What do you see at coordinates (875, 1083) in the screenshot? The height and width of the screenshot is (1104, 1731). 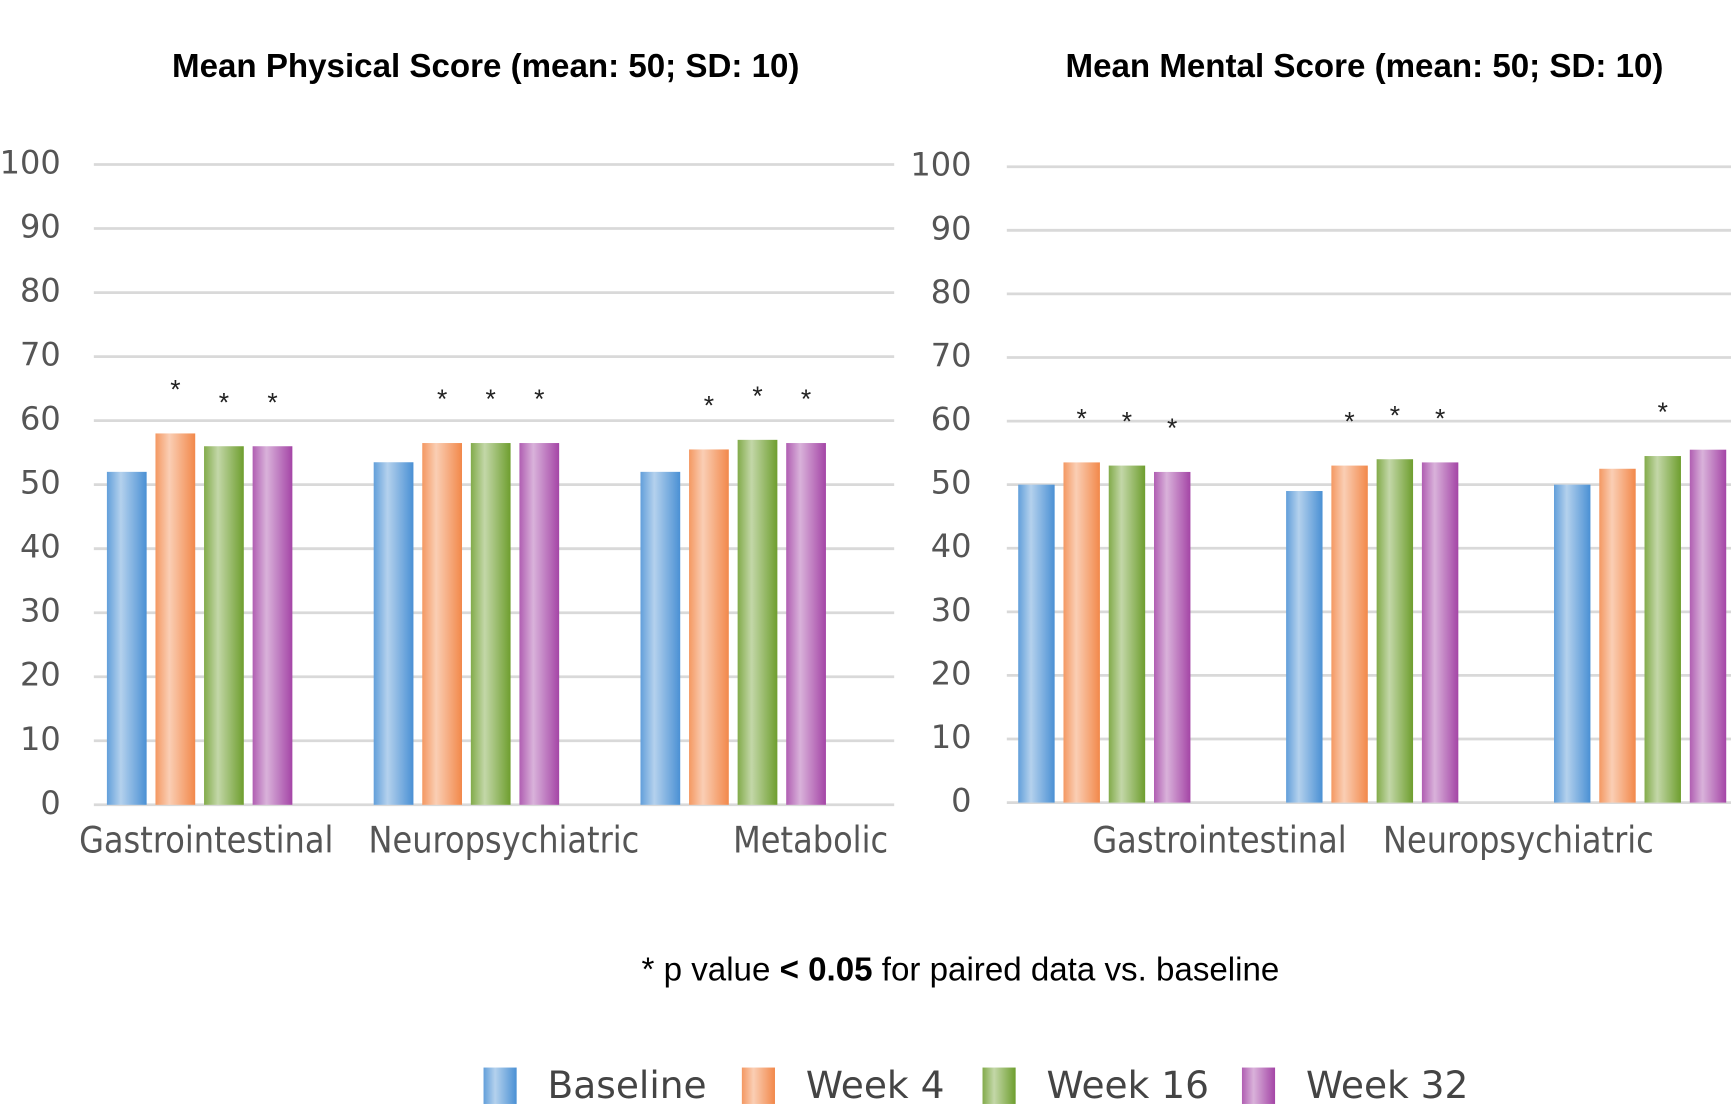 I see `legend-label: Week 4` at bounding box center [875, 1083].